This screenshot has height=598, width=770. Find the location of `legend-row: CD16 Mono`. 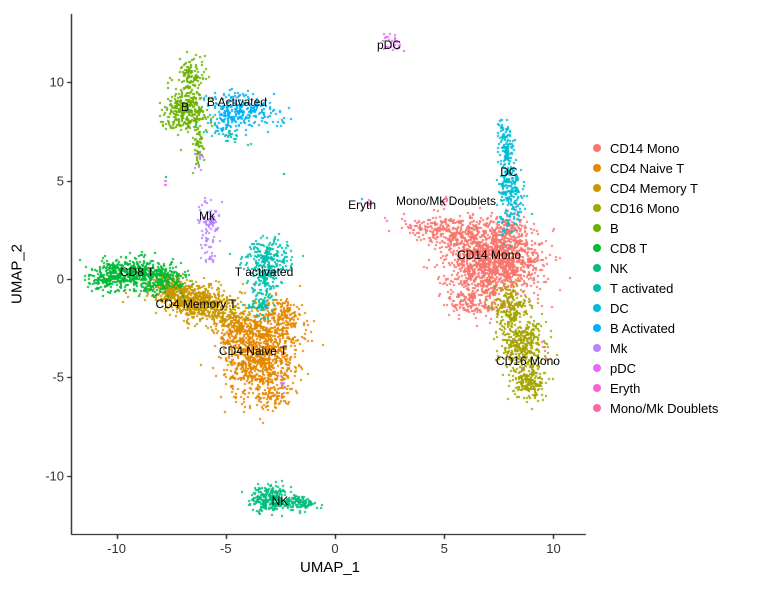

legend-row: CD16 Mono is located at coordinates (655, 208).